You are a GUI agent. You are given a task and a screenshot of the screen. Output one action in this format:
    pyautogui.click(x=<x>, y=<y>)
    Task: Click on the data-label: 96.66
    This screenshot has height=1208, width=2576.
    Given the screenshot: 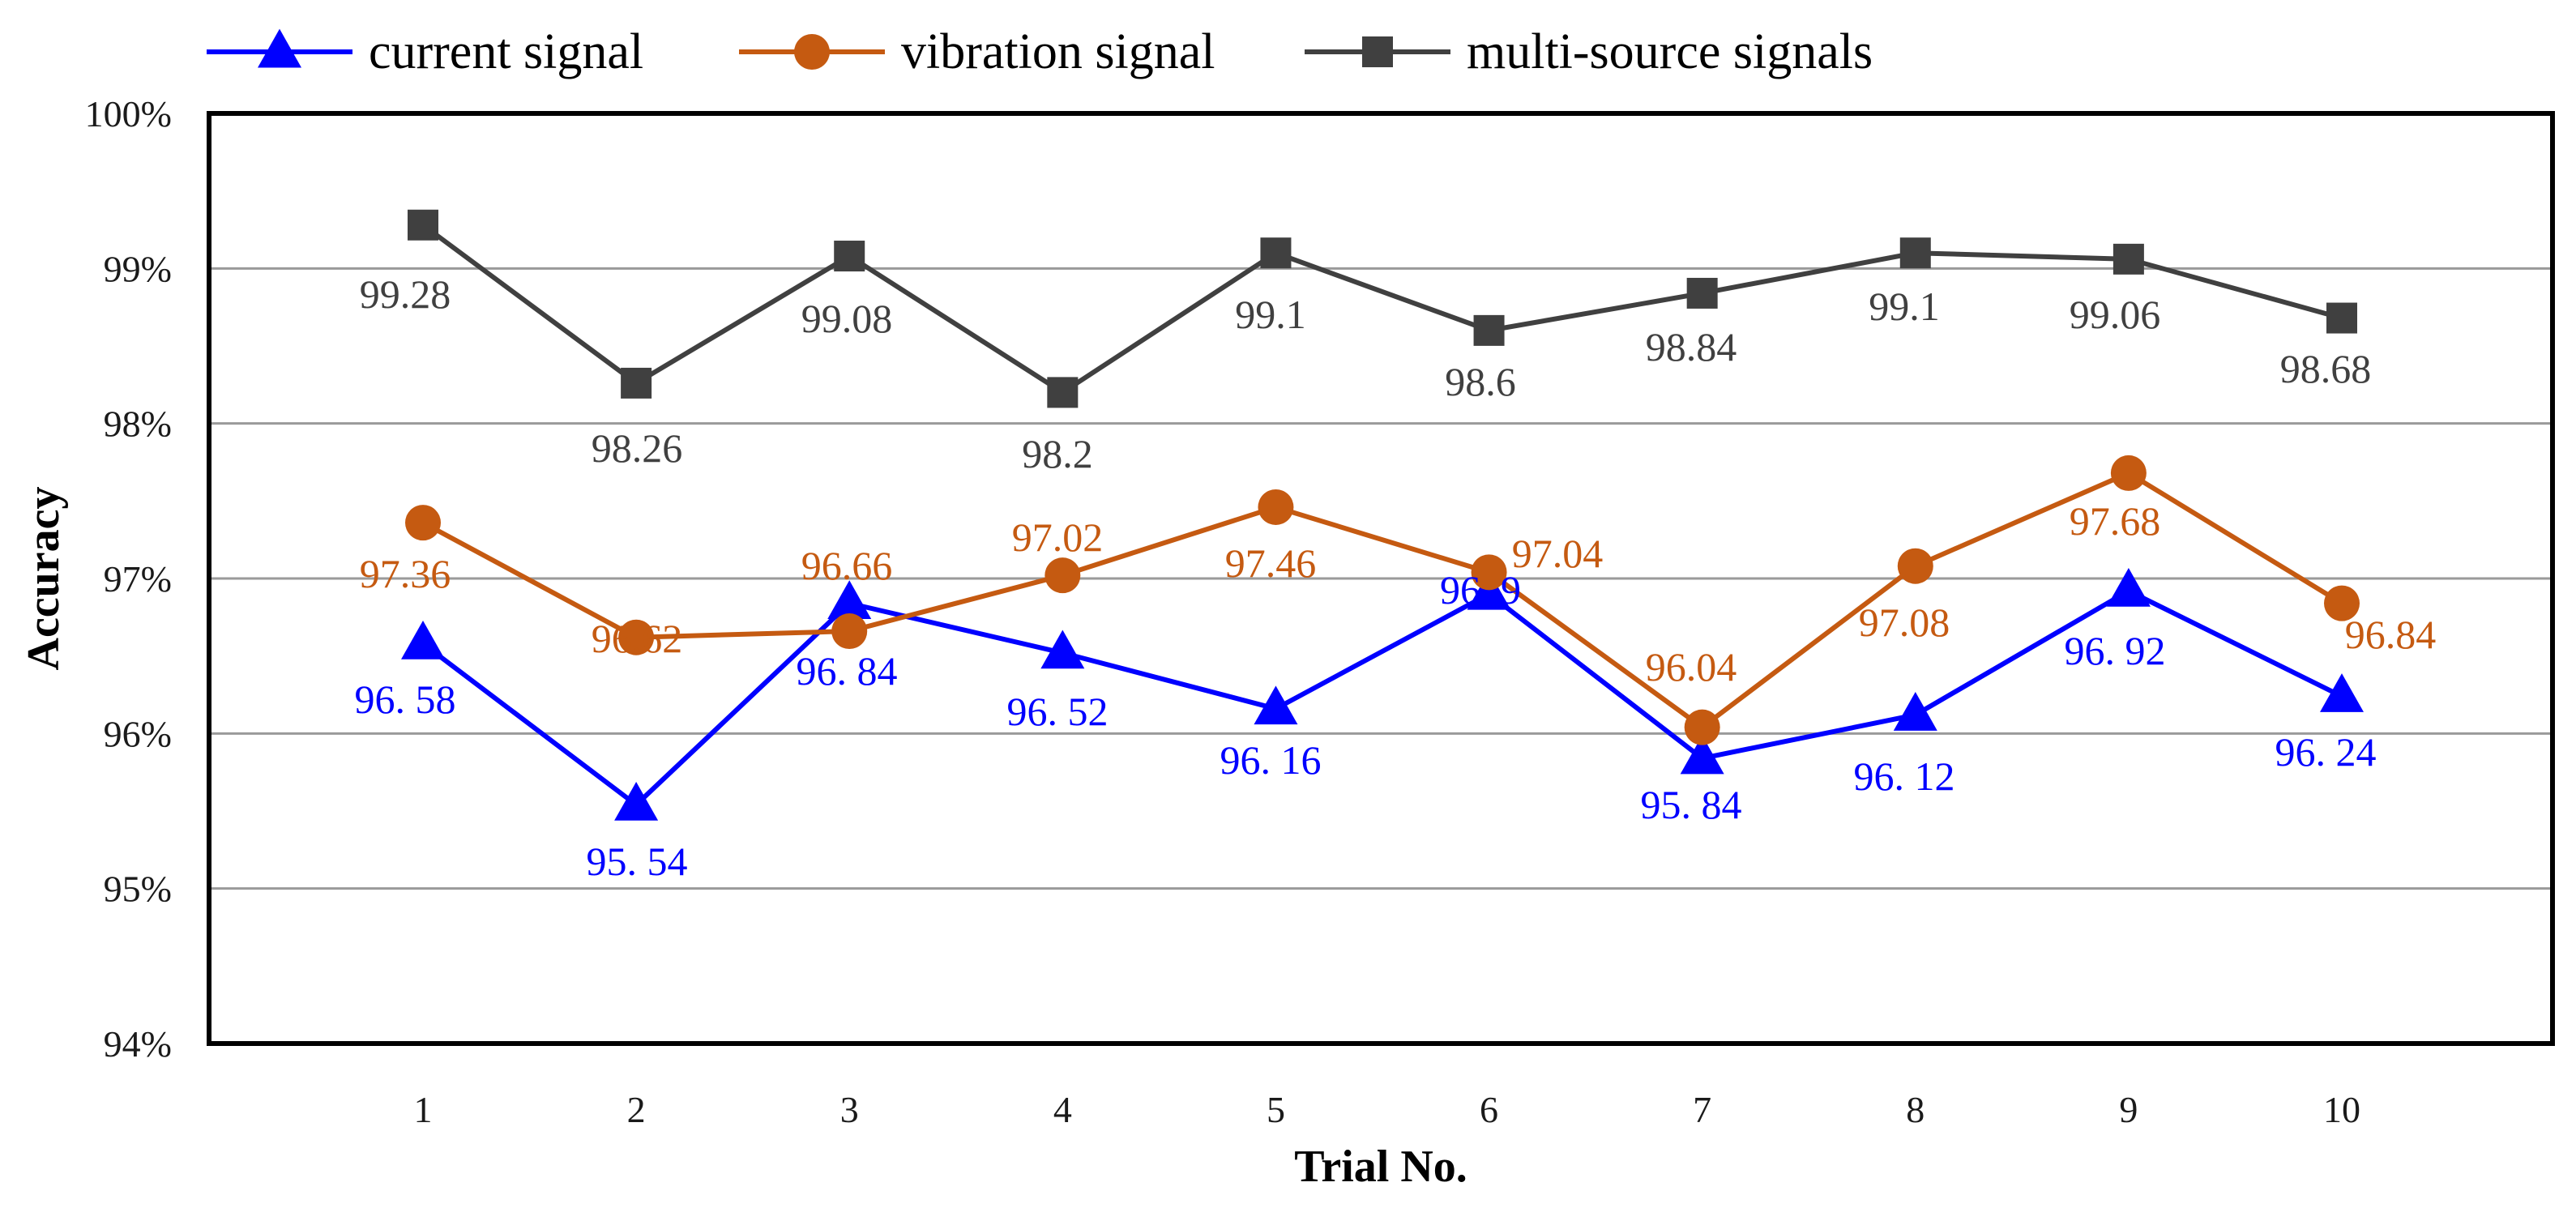 What is the action you would take?
    pyautogui.click(x=847, y=566)
    